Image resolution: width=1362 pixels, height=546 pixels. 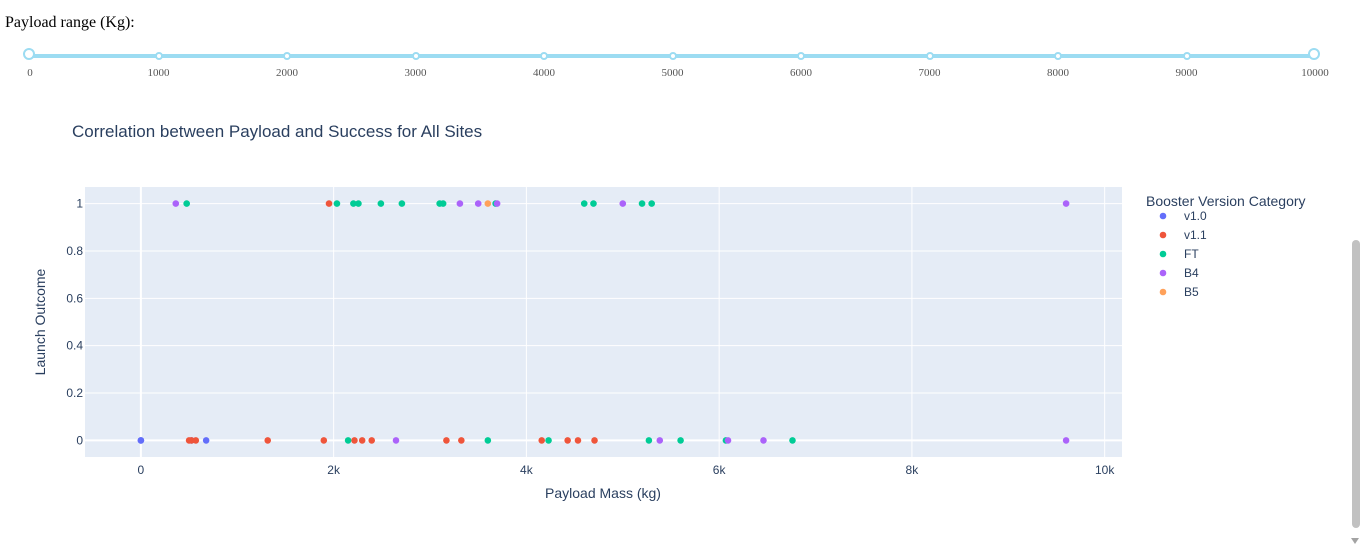 I want to click on scroll-down-arrow-icon, so click(x=1355, y=541).